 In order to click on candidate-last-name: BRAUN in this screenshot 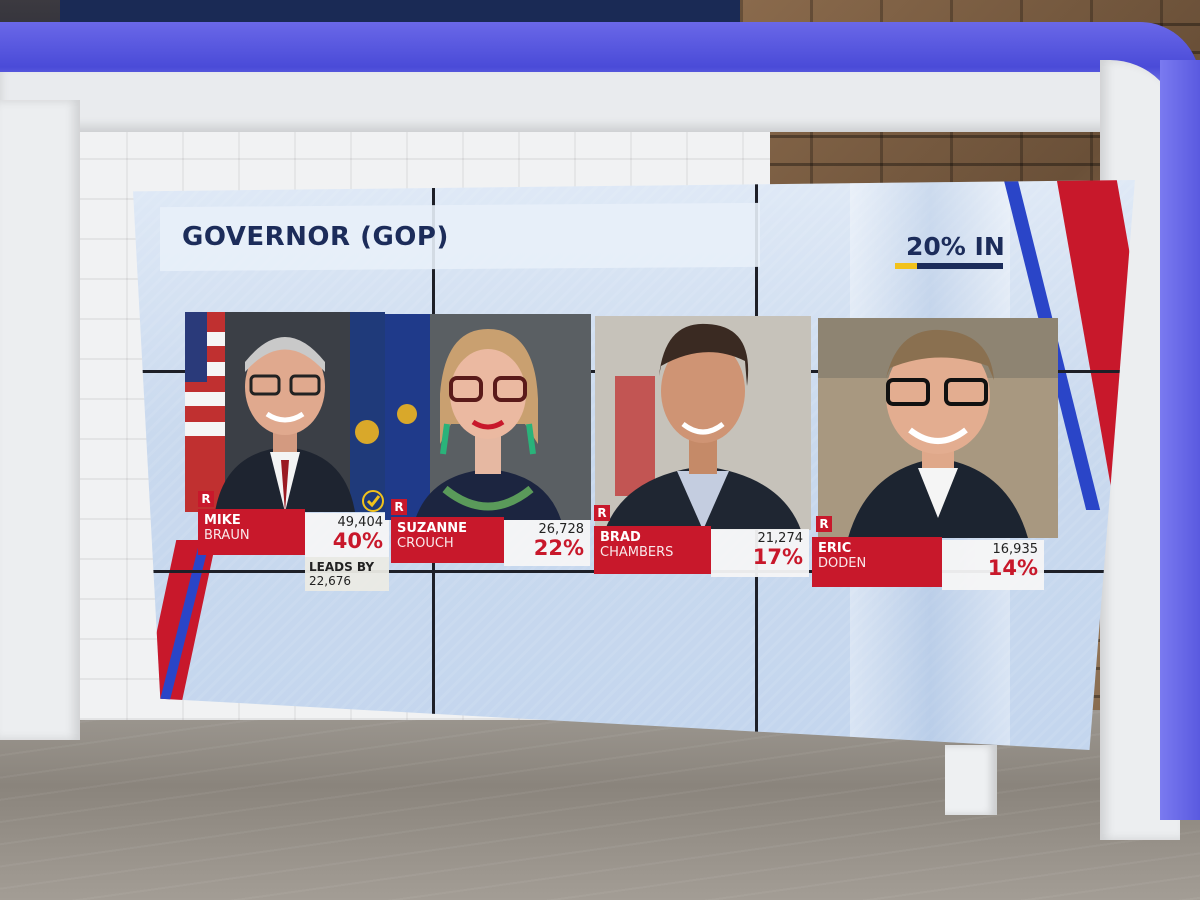, I will do `click(227, 535)`.